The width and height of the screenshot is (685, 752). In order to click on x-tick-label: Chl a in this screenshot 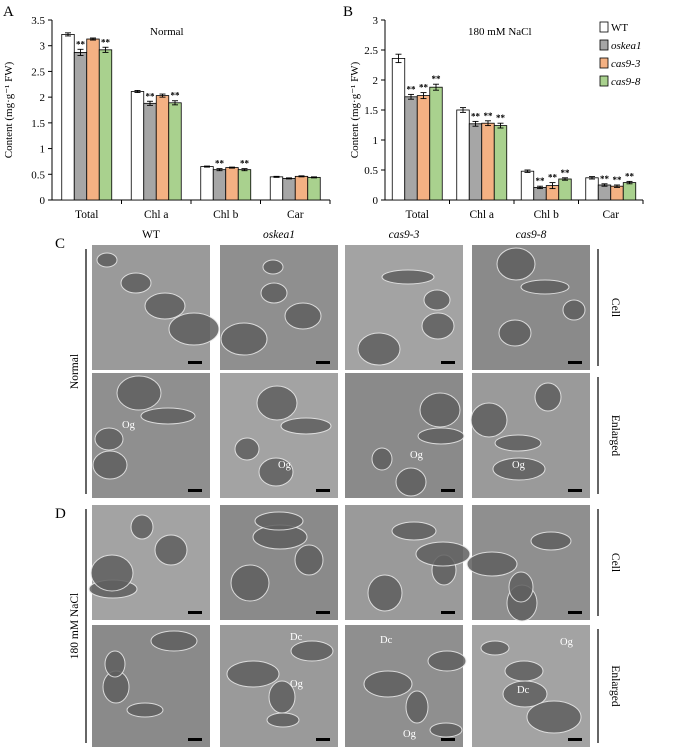, I will do `click(156, 215)`.